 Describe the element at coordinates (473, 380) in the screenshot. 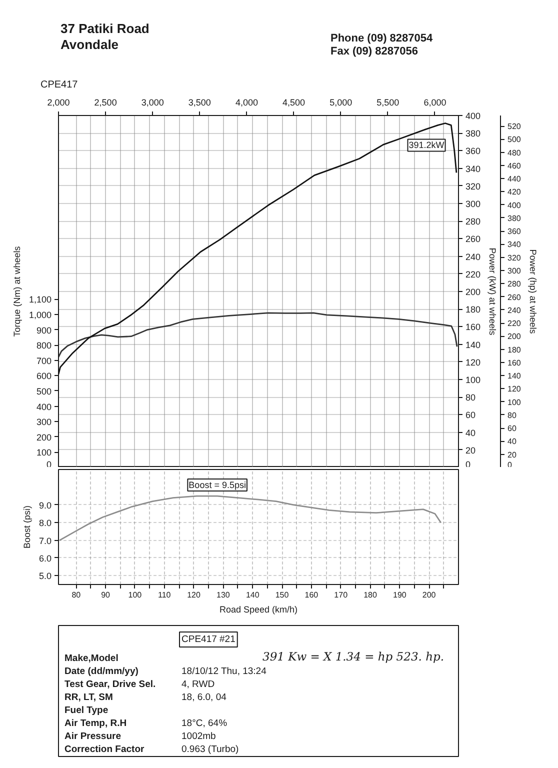

I see `y2-tick-label: 100` at that location.